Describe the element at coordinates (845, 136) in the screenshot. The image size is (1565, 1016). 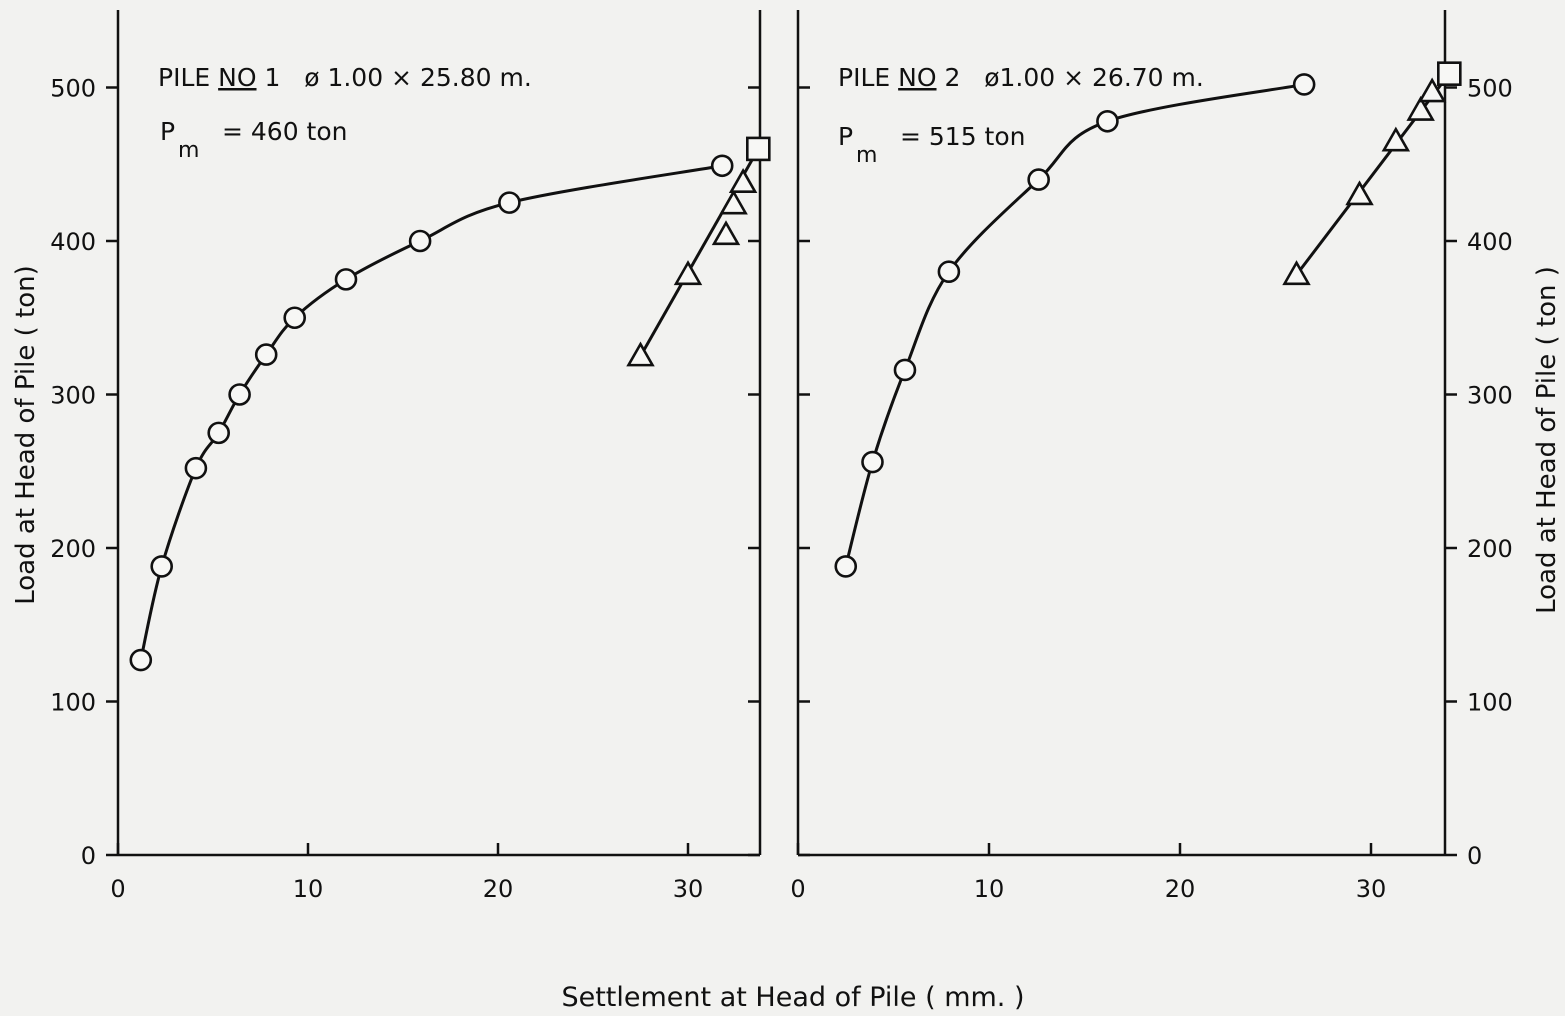
I see `pile-2-pm-symbol: P` at that location.